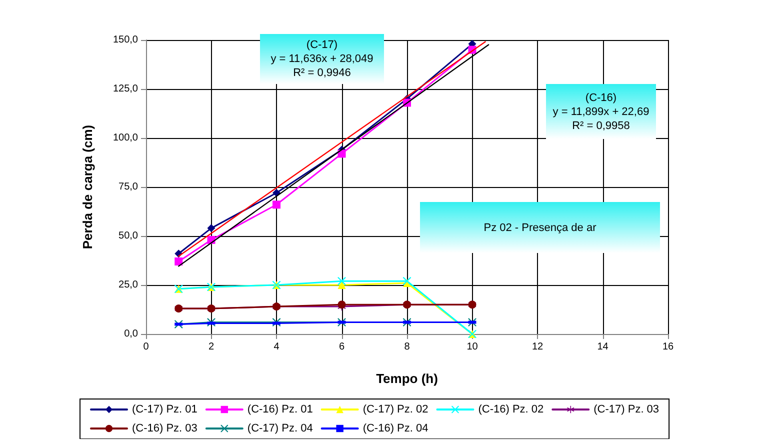 Image resolution: width=768 pixels, height=447 pixels. What do you see at coordinates (128, 236) in the screenshot?
I see `y-tick-label: 50,0` at bounding box center [128, 236].